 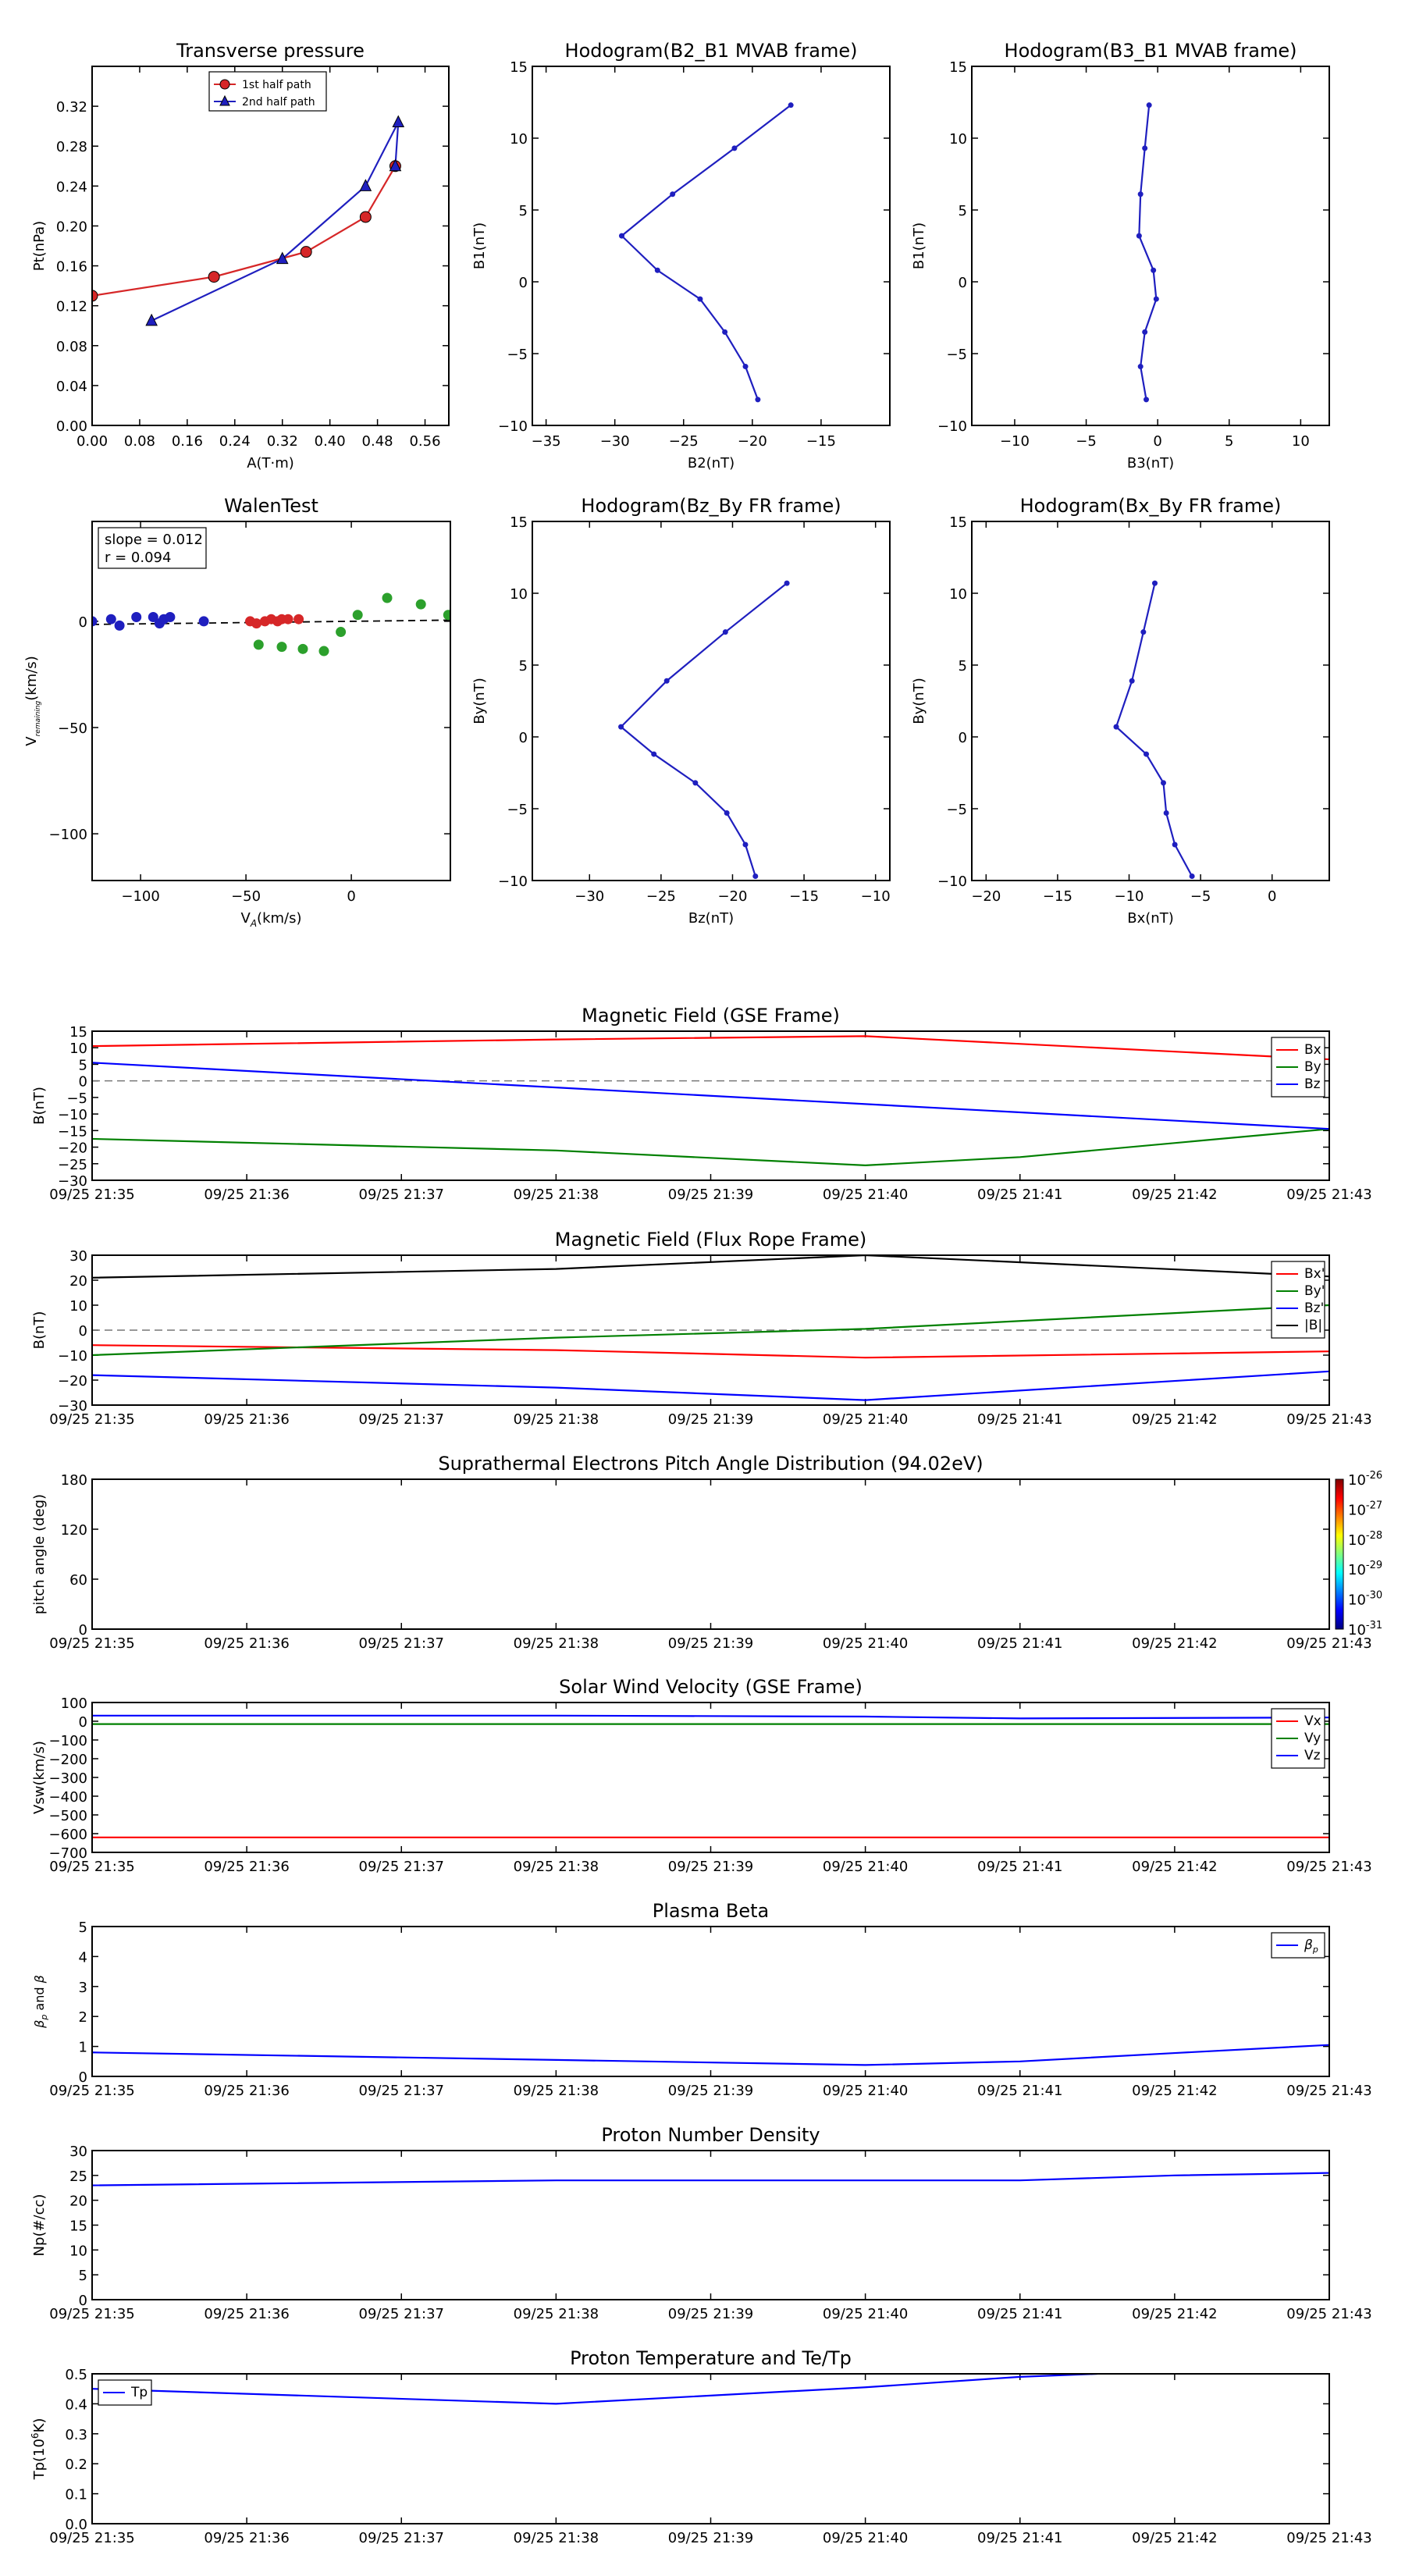 I want to click on y-tick-label: 0.0, so click(x=76, y=2525).